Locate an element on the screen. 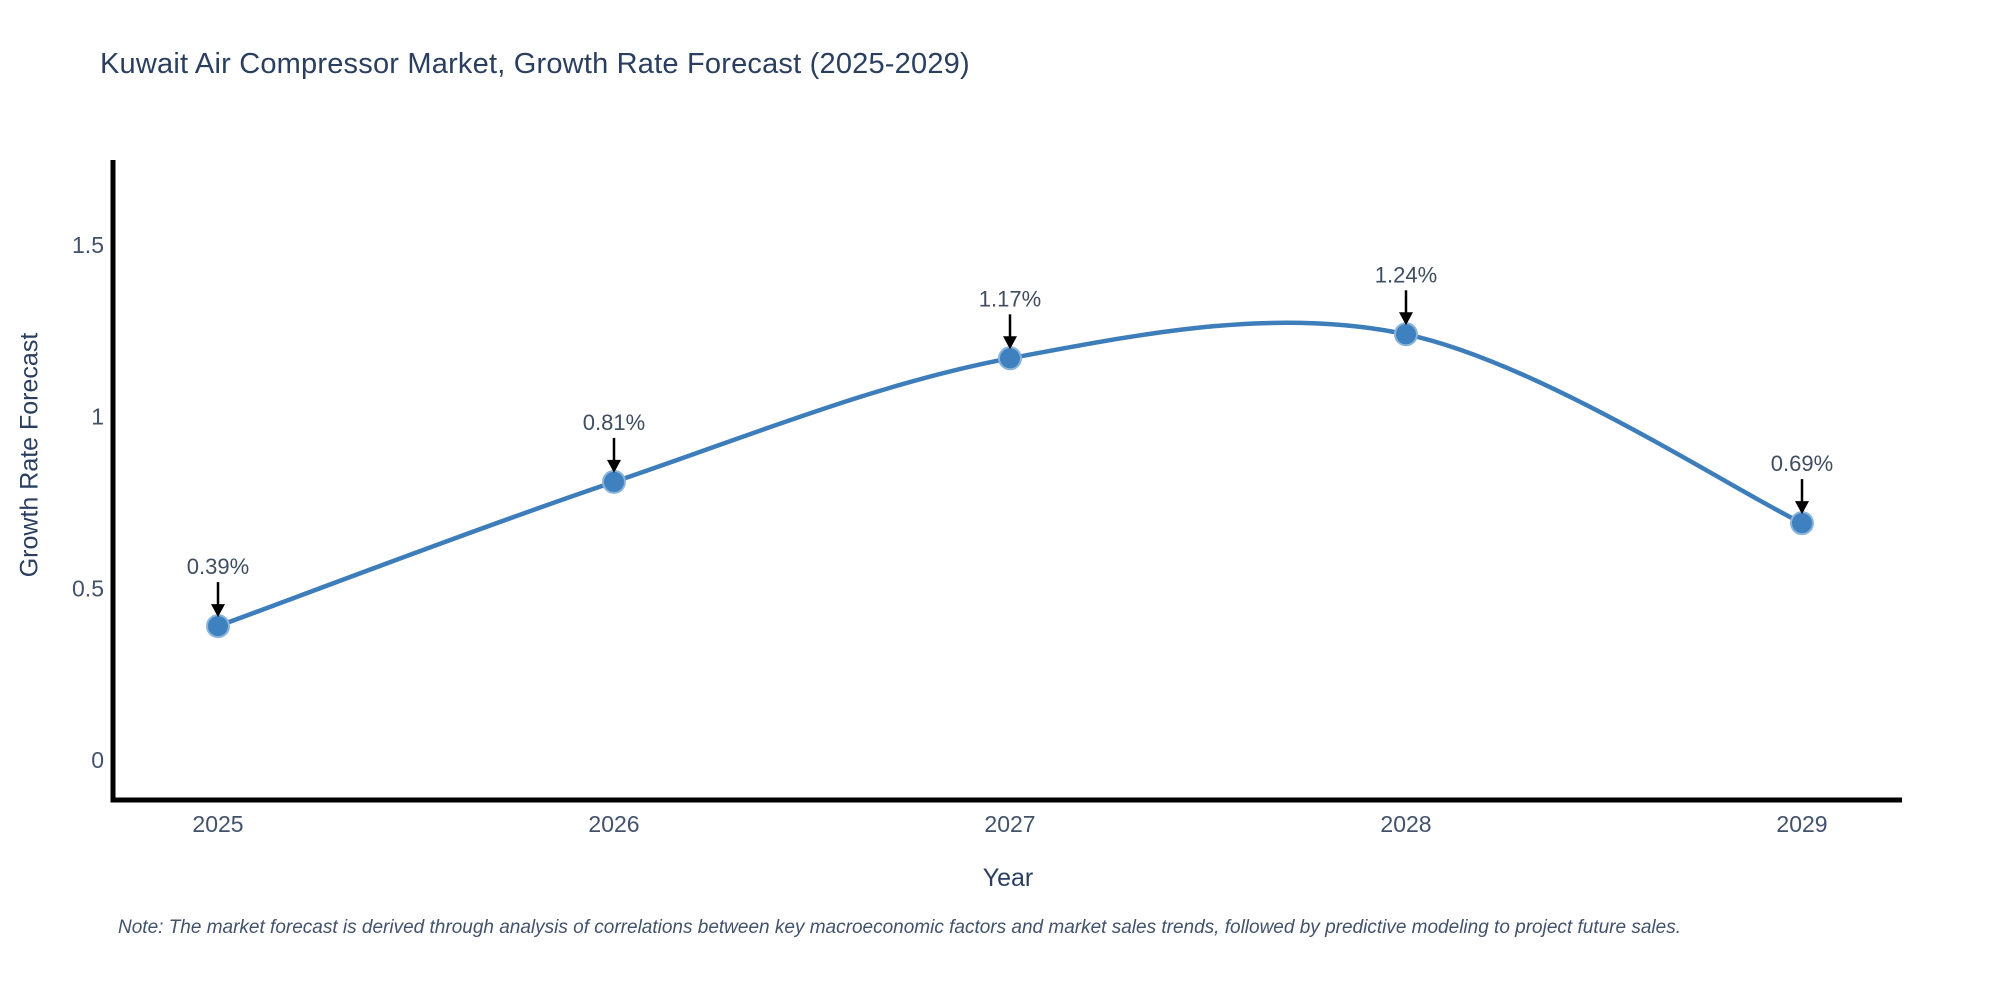 This screenshot has width=2000, height=1000. x-tick-label: 2026 is located at coordinates (613, 824).